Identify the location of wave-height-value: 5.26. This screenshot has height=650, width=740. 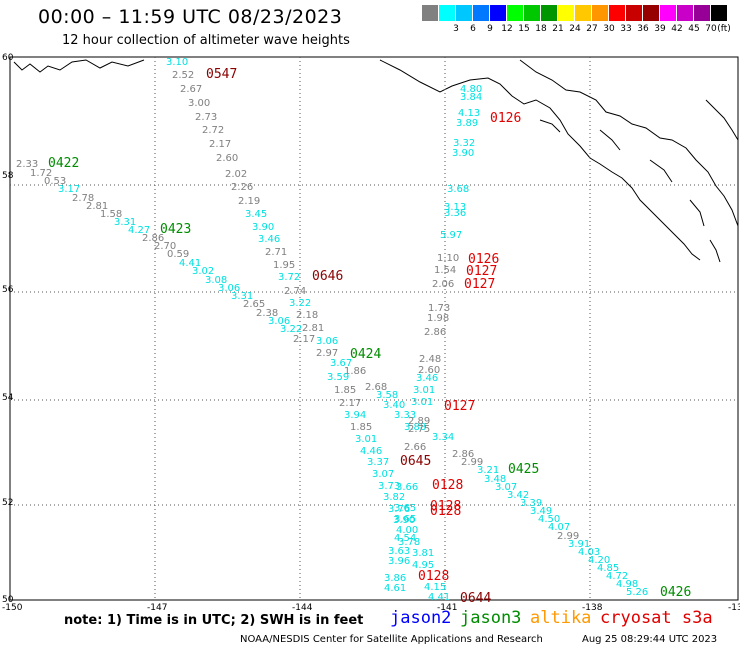
(637, 592).